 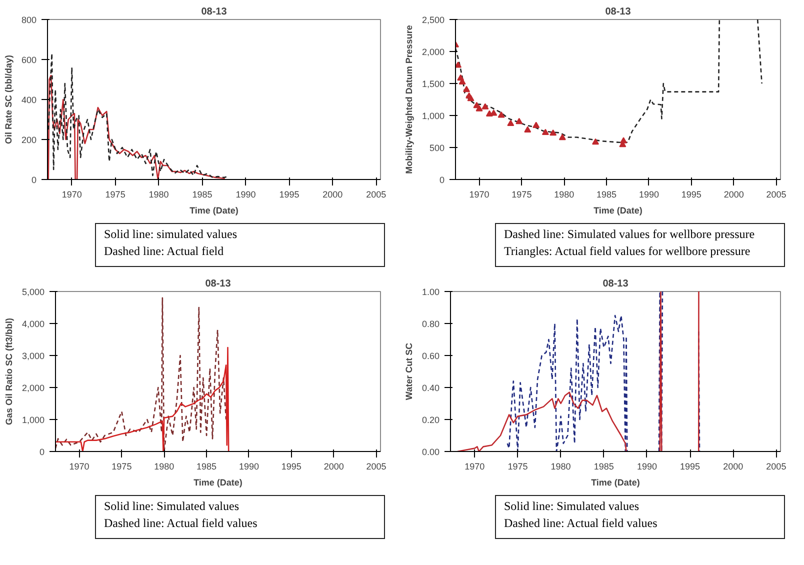 What do you see at coordinates (431, 452) in the screenshot?
I see `y-tick-label: 0.00` at bounding box center [431, 452].